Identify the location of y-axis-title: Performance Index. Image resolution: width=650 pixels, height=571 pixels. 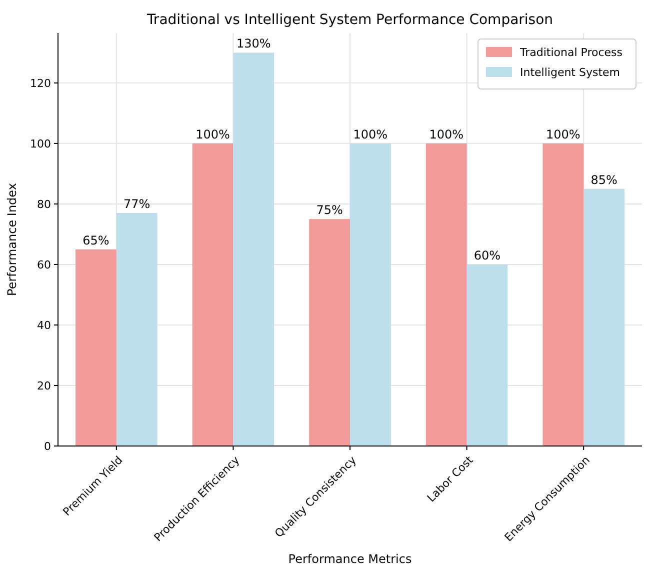
(12, 239).